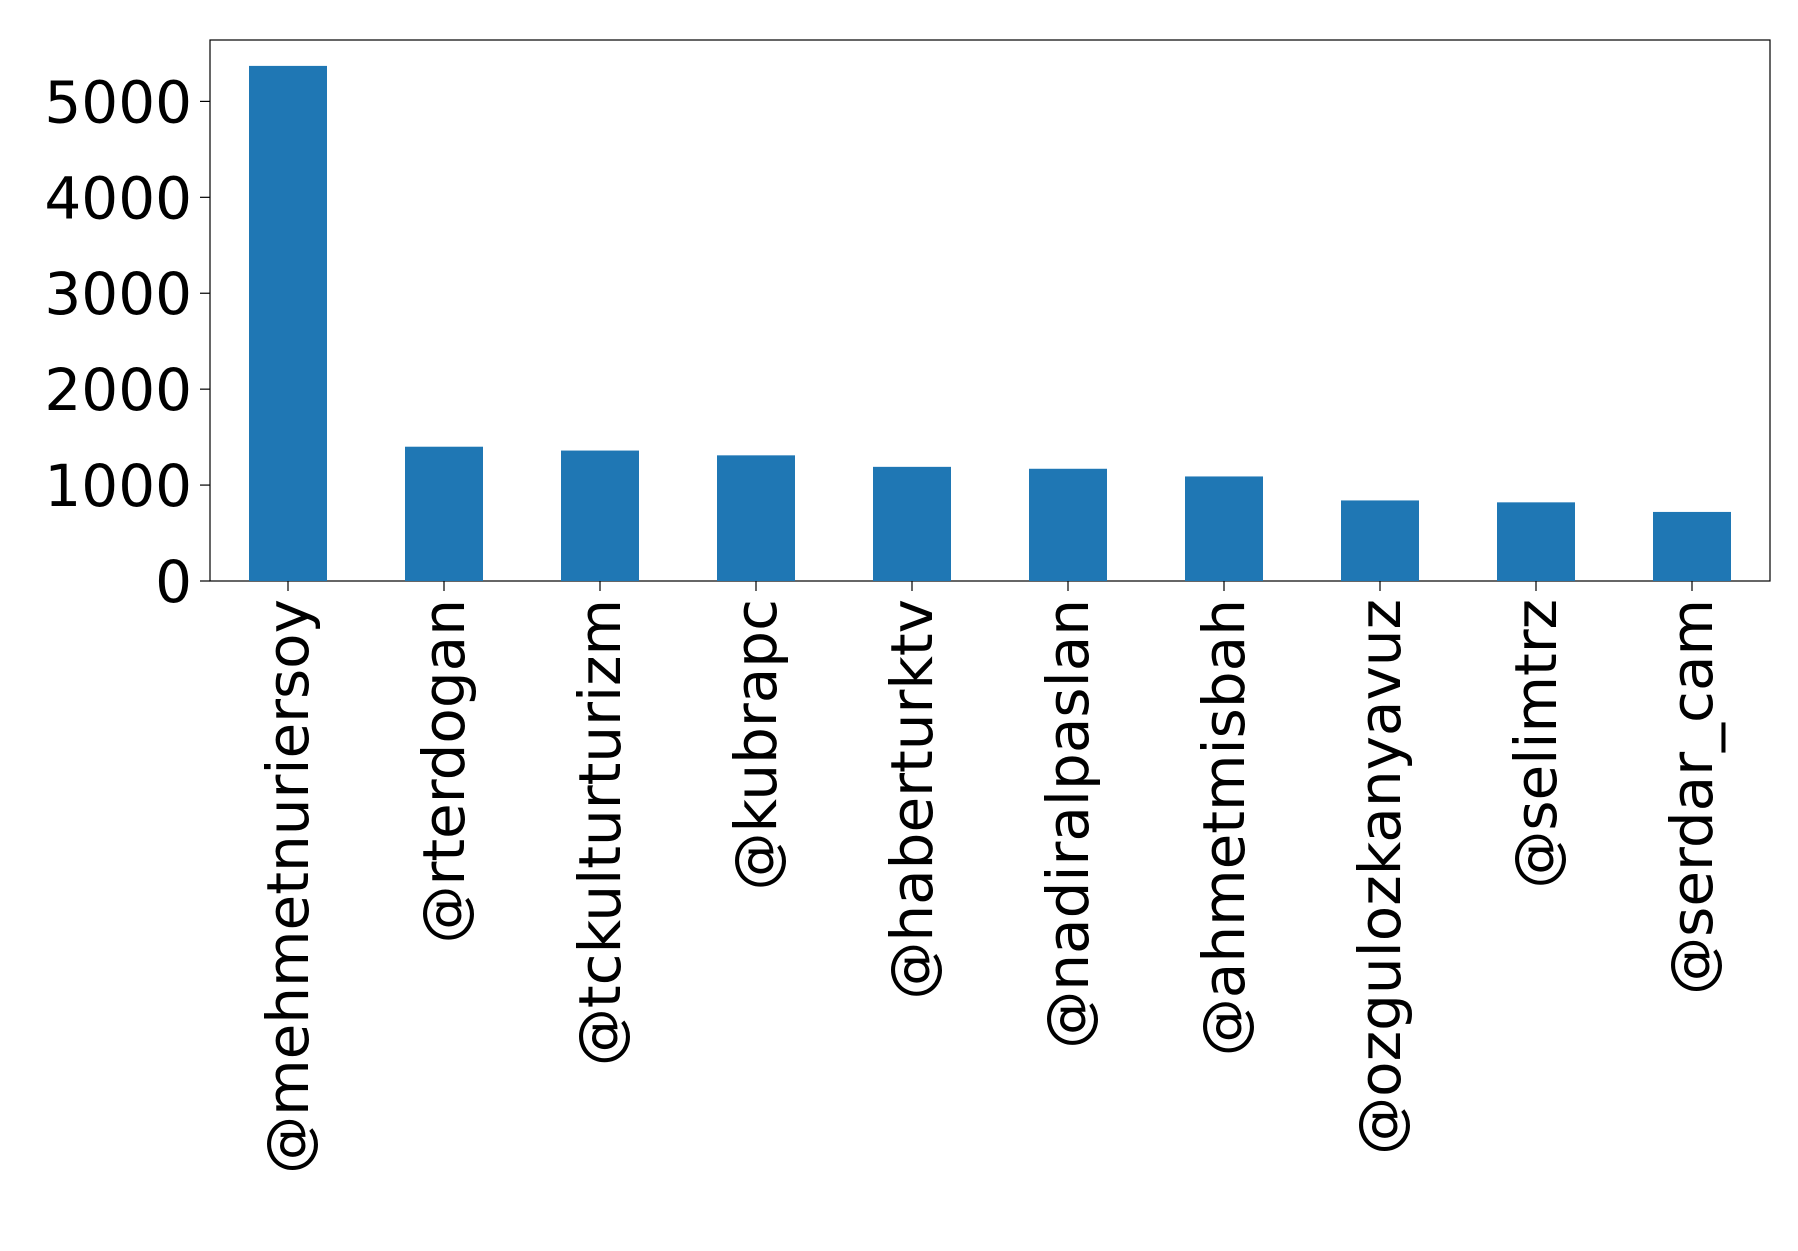  I want to click on bar-rterdogan, so click(444, 513).